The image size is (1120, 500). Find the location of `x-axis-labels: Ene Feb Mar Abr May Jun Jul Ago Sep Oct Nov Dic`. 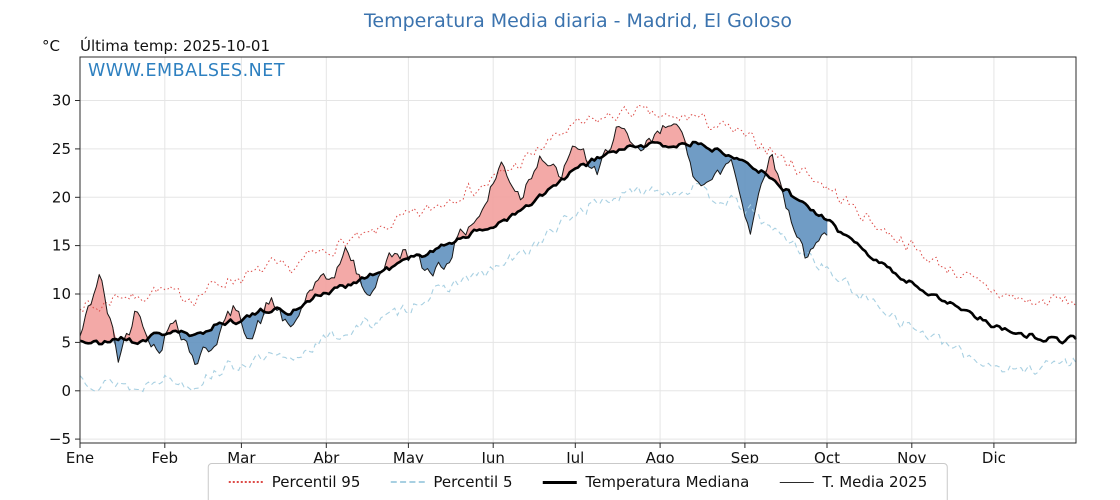

x-axis-labels: Ene Feb Mar Abr May Jun Jul Ago Sep Oct Nov Dic is located at coordinates (536, 455).